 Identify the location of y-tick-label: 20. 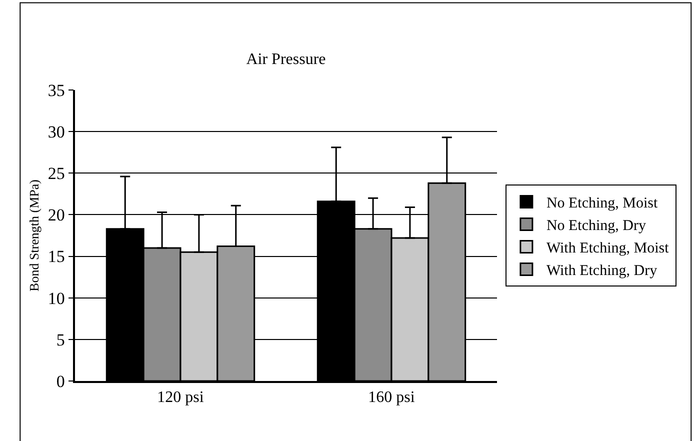
(56, 215).